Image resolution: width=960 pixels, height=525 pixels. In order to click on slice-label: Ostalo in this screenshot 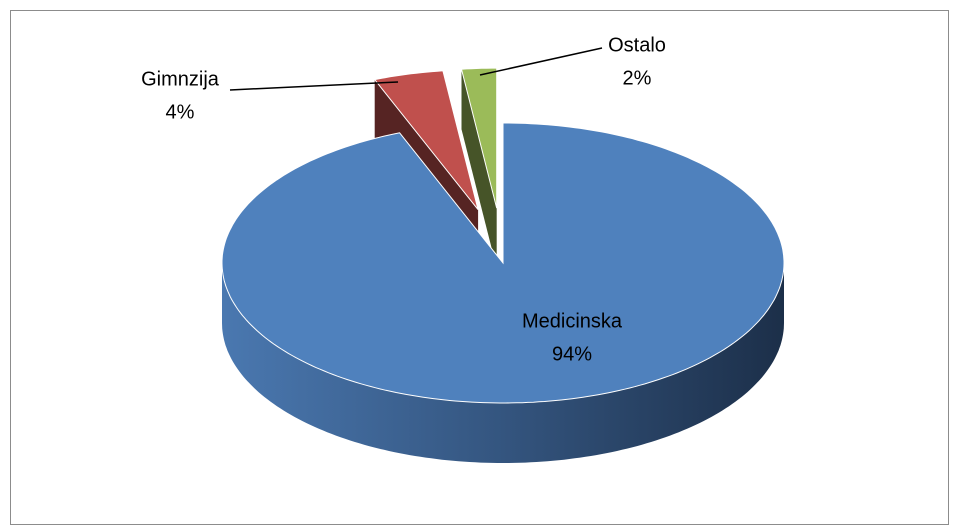, I will do `click(637, 45)`.